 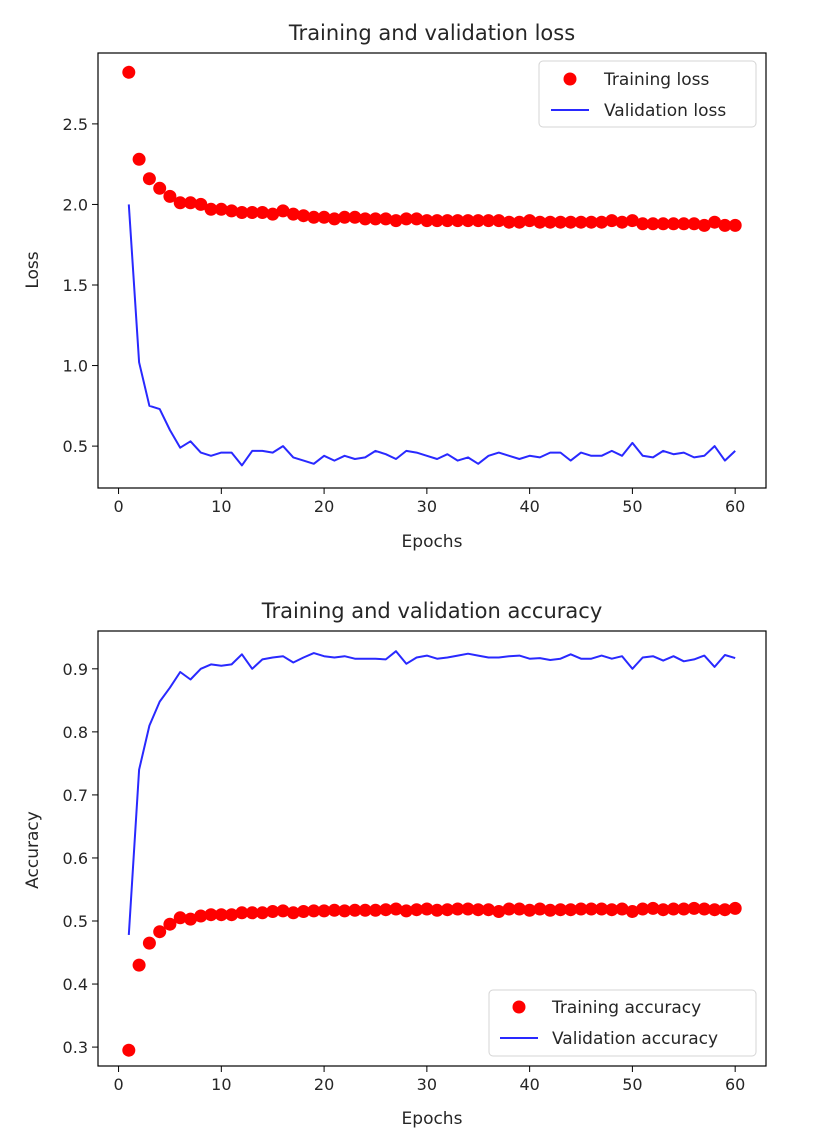 I want to click on x-tick-label: 10, so click(x=221, y=1084).